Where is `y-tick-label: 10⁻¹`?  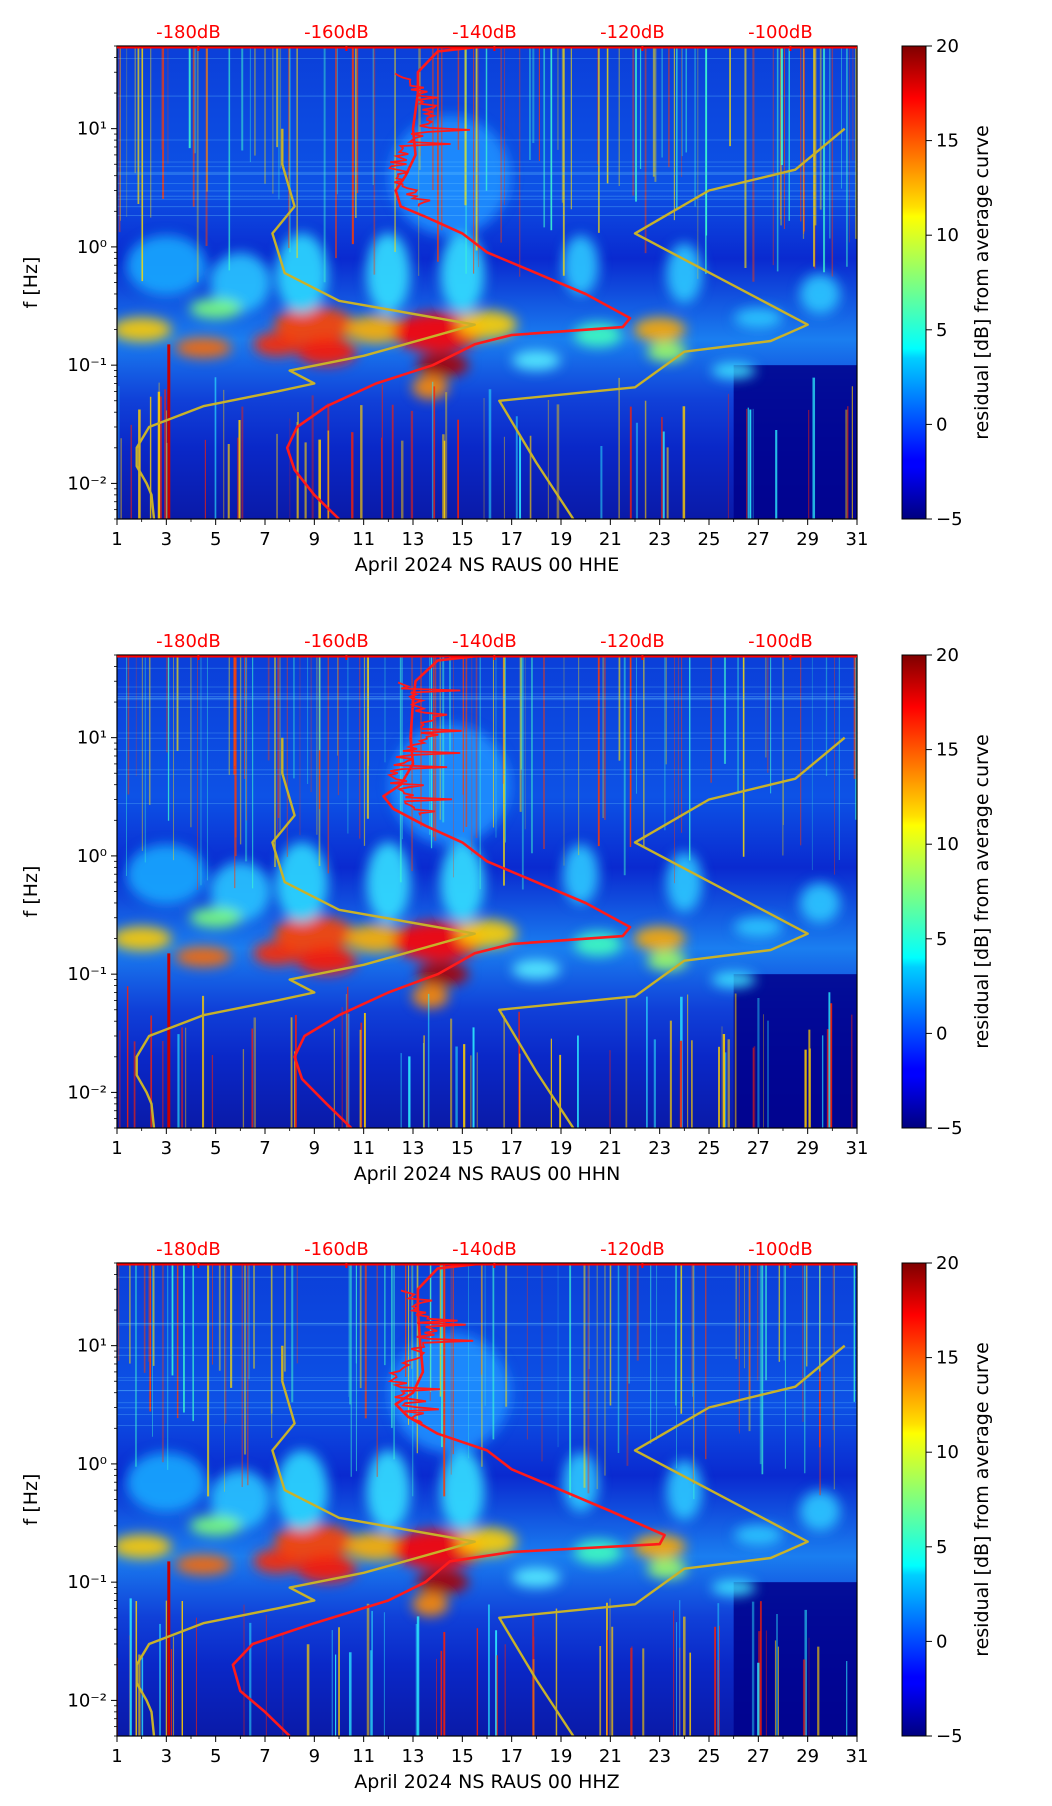 y-tick-label: 10⁻¹ is located at coordinates (87, 365).